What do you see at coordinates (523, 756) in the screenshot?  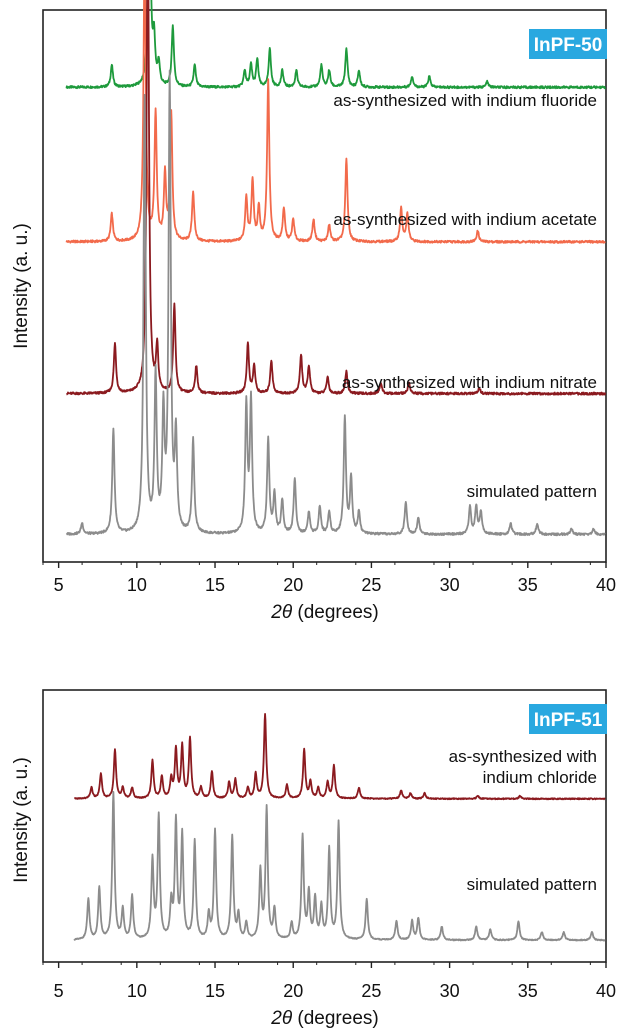 I see `series-label-chloride-line1: as-synthesized with` at bounding box center [523, 756].